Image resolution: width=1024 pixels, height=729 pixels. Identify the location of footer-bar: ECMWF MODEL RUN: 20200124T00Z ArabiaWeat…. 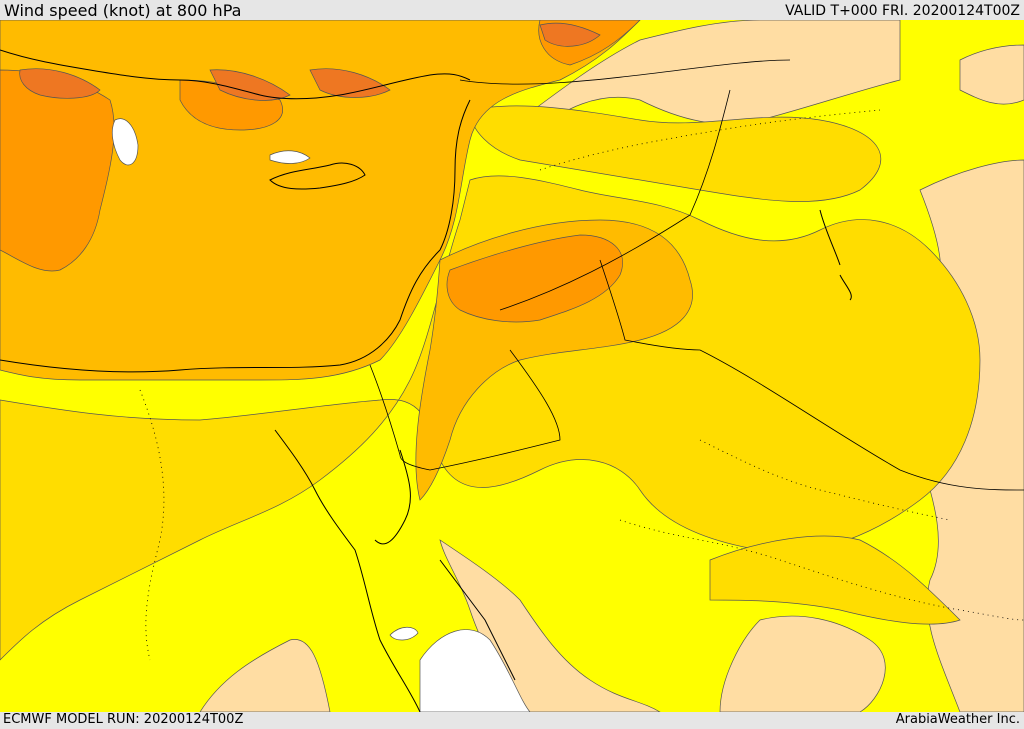
(512, 720).